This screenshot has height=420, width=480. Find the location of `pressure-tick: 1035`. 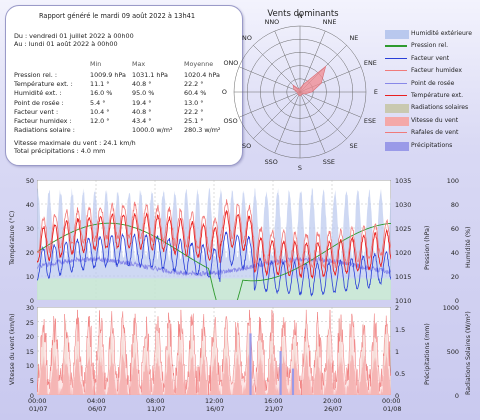

pressure-tick: 1035 is located at coordinates (403, 181).